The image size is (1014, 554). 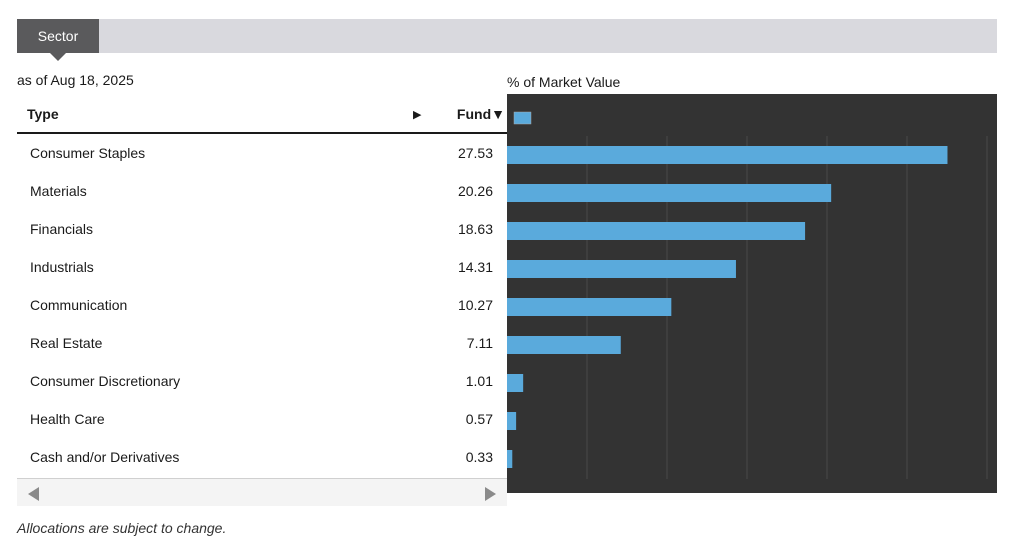 What do you see at coordinates (79, 305) in the screenshot?
I see `row-type-label: Communication` at bounding box center [79, 305].